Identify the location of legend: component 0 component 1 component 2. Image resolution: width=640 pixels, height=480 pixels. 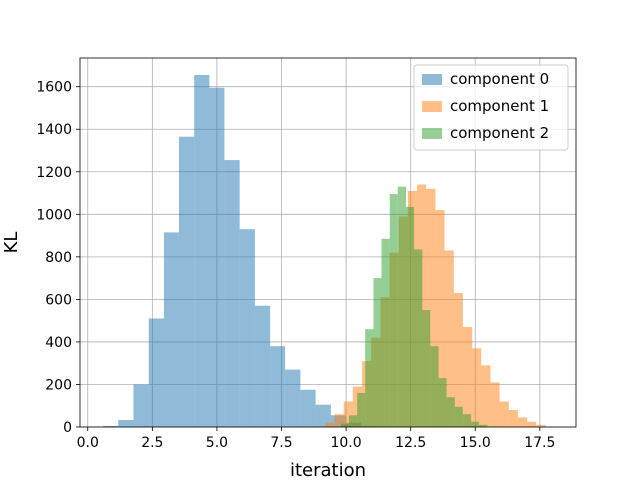
(491, 107).